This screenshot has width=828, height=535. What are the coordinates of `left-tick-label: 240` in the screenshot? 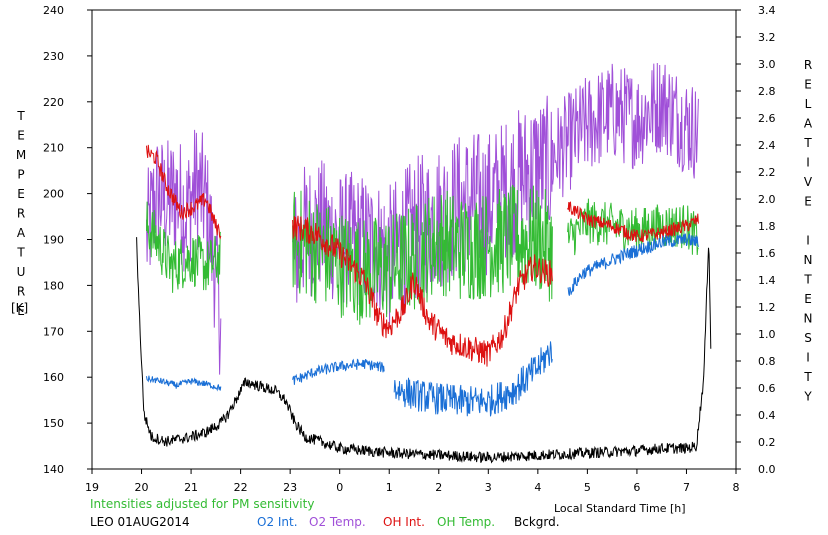 It's located at (53, 10).